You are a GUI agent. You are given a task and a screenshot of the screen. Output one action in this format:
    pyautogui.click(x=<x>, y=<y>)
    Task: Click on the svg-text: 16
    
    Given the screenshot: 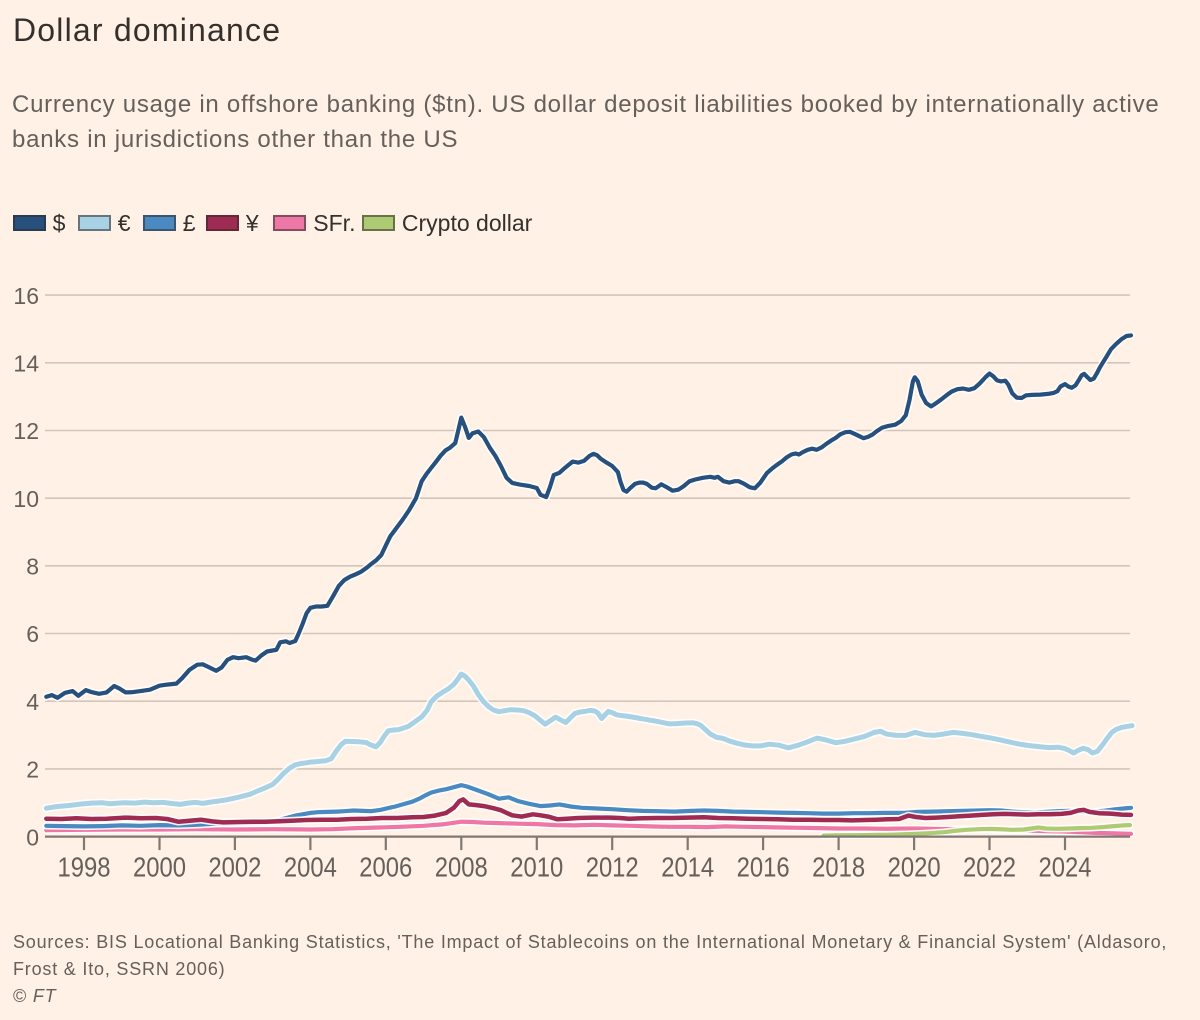 What is the action you would take?
    pyautogui.click(x=26, y=296)
    